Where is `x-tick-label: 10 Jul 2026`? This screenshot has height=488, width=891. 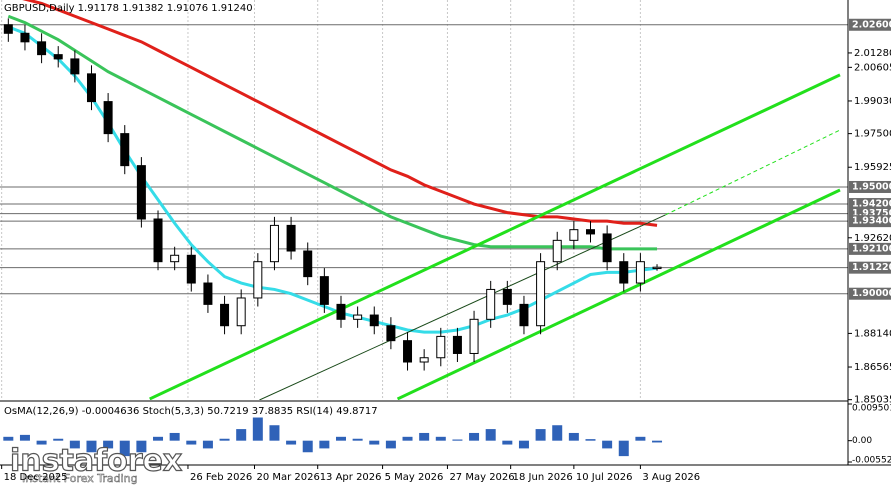
x-tick-label: 10 Jul 2026 is located at coordinates (604, 477).